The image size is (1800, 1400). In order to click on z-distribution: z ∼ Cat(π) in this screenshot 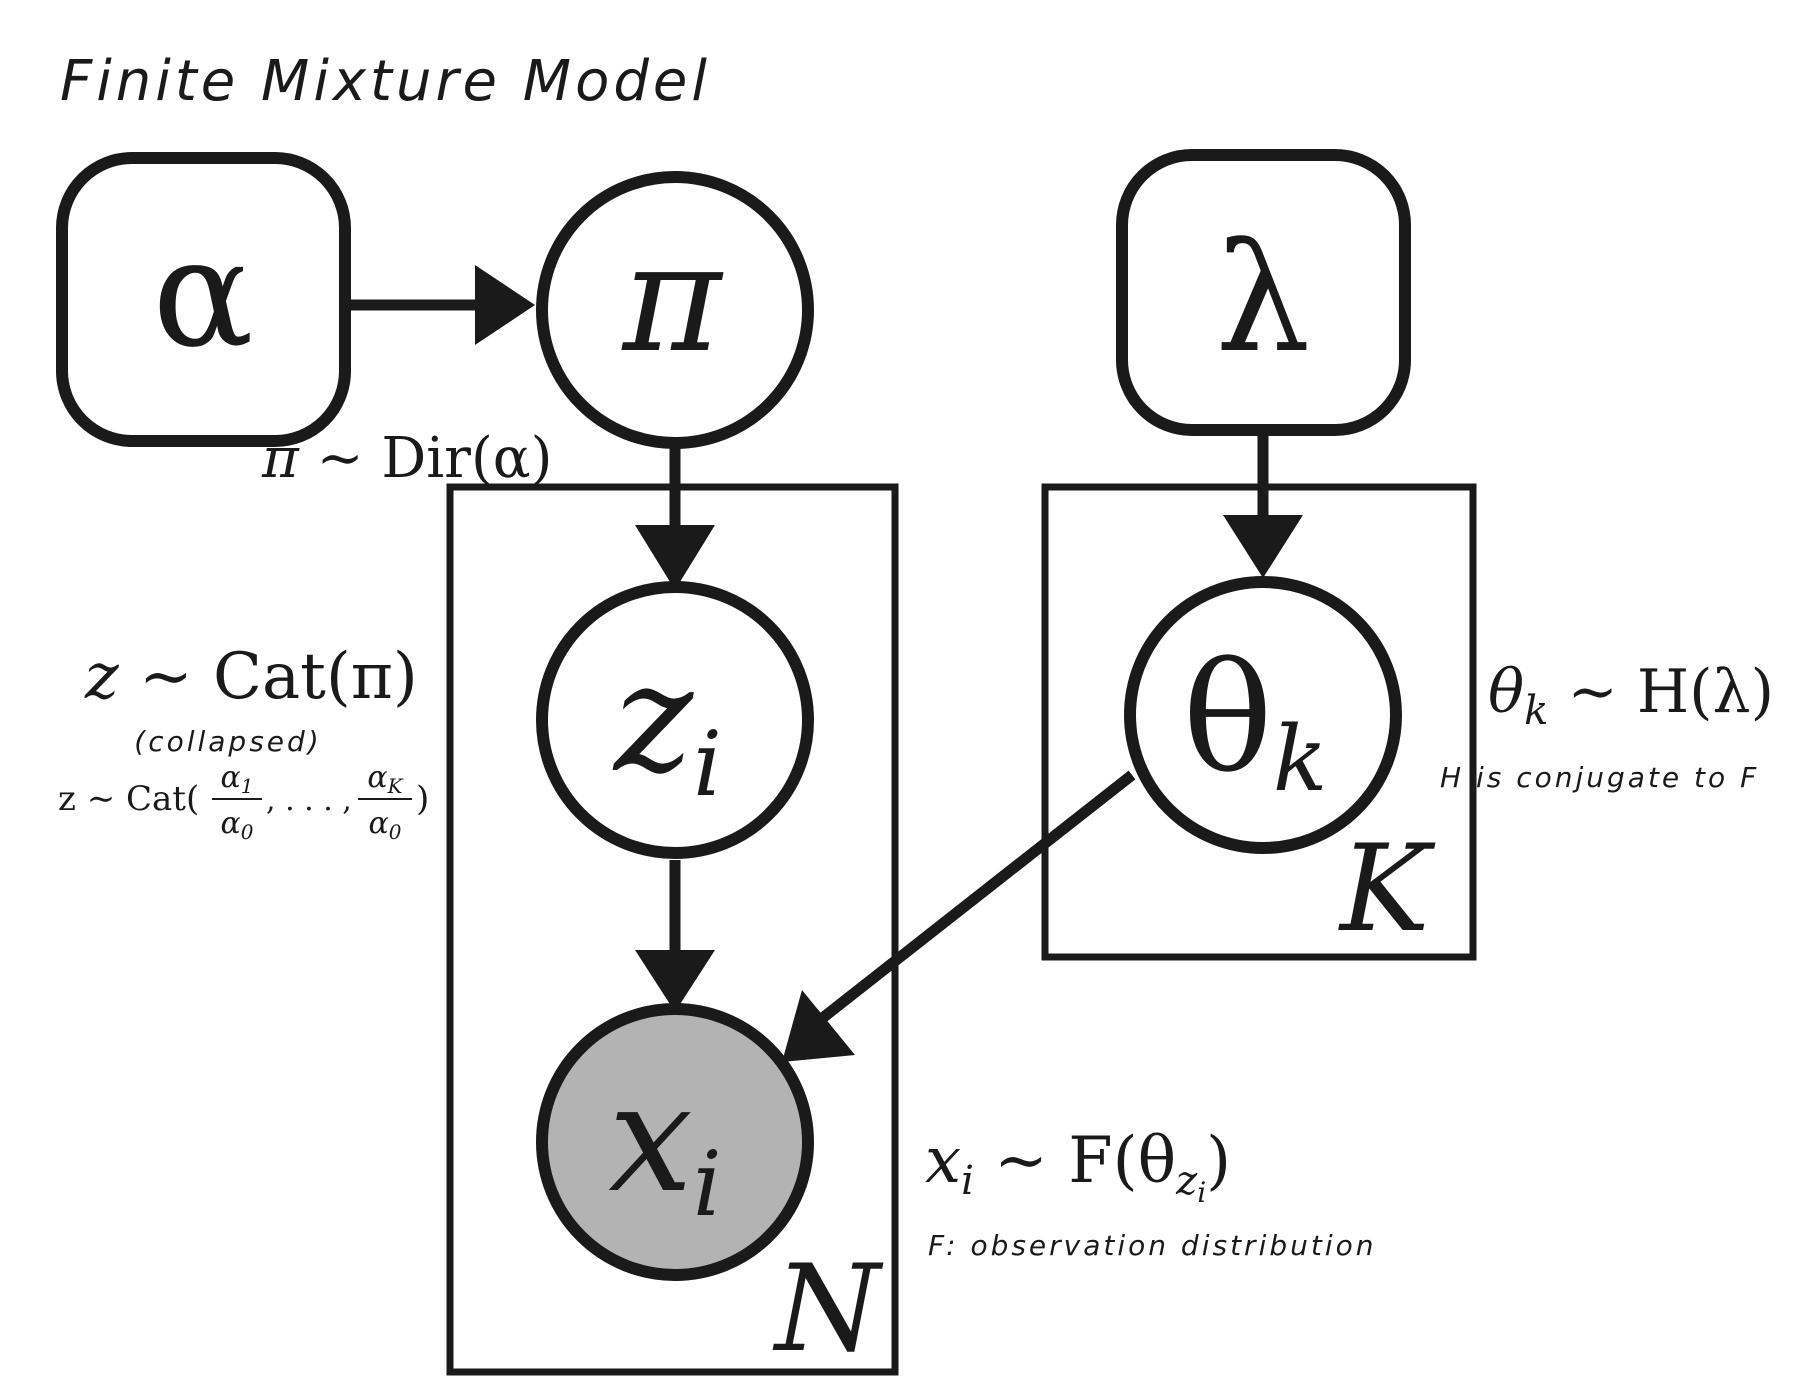, I will do `click(251, 677)`.